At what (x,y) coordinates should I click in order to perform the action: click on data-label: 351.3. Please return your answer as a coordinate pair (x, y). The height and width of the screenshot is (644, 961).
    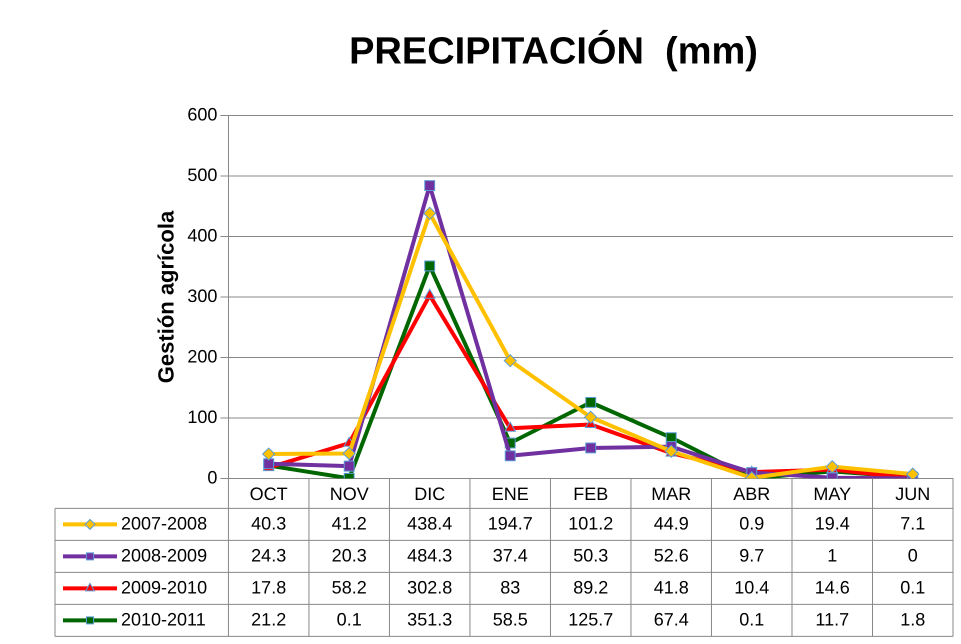
    Looking at the image, I should click on (429, 619).